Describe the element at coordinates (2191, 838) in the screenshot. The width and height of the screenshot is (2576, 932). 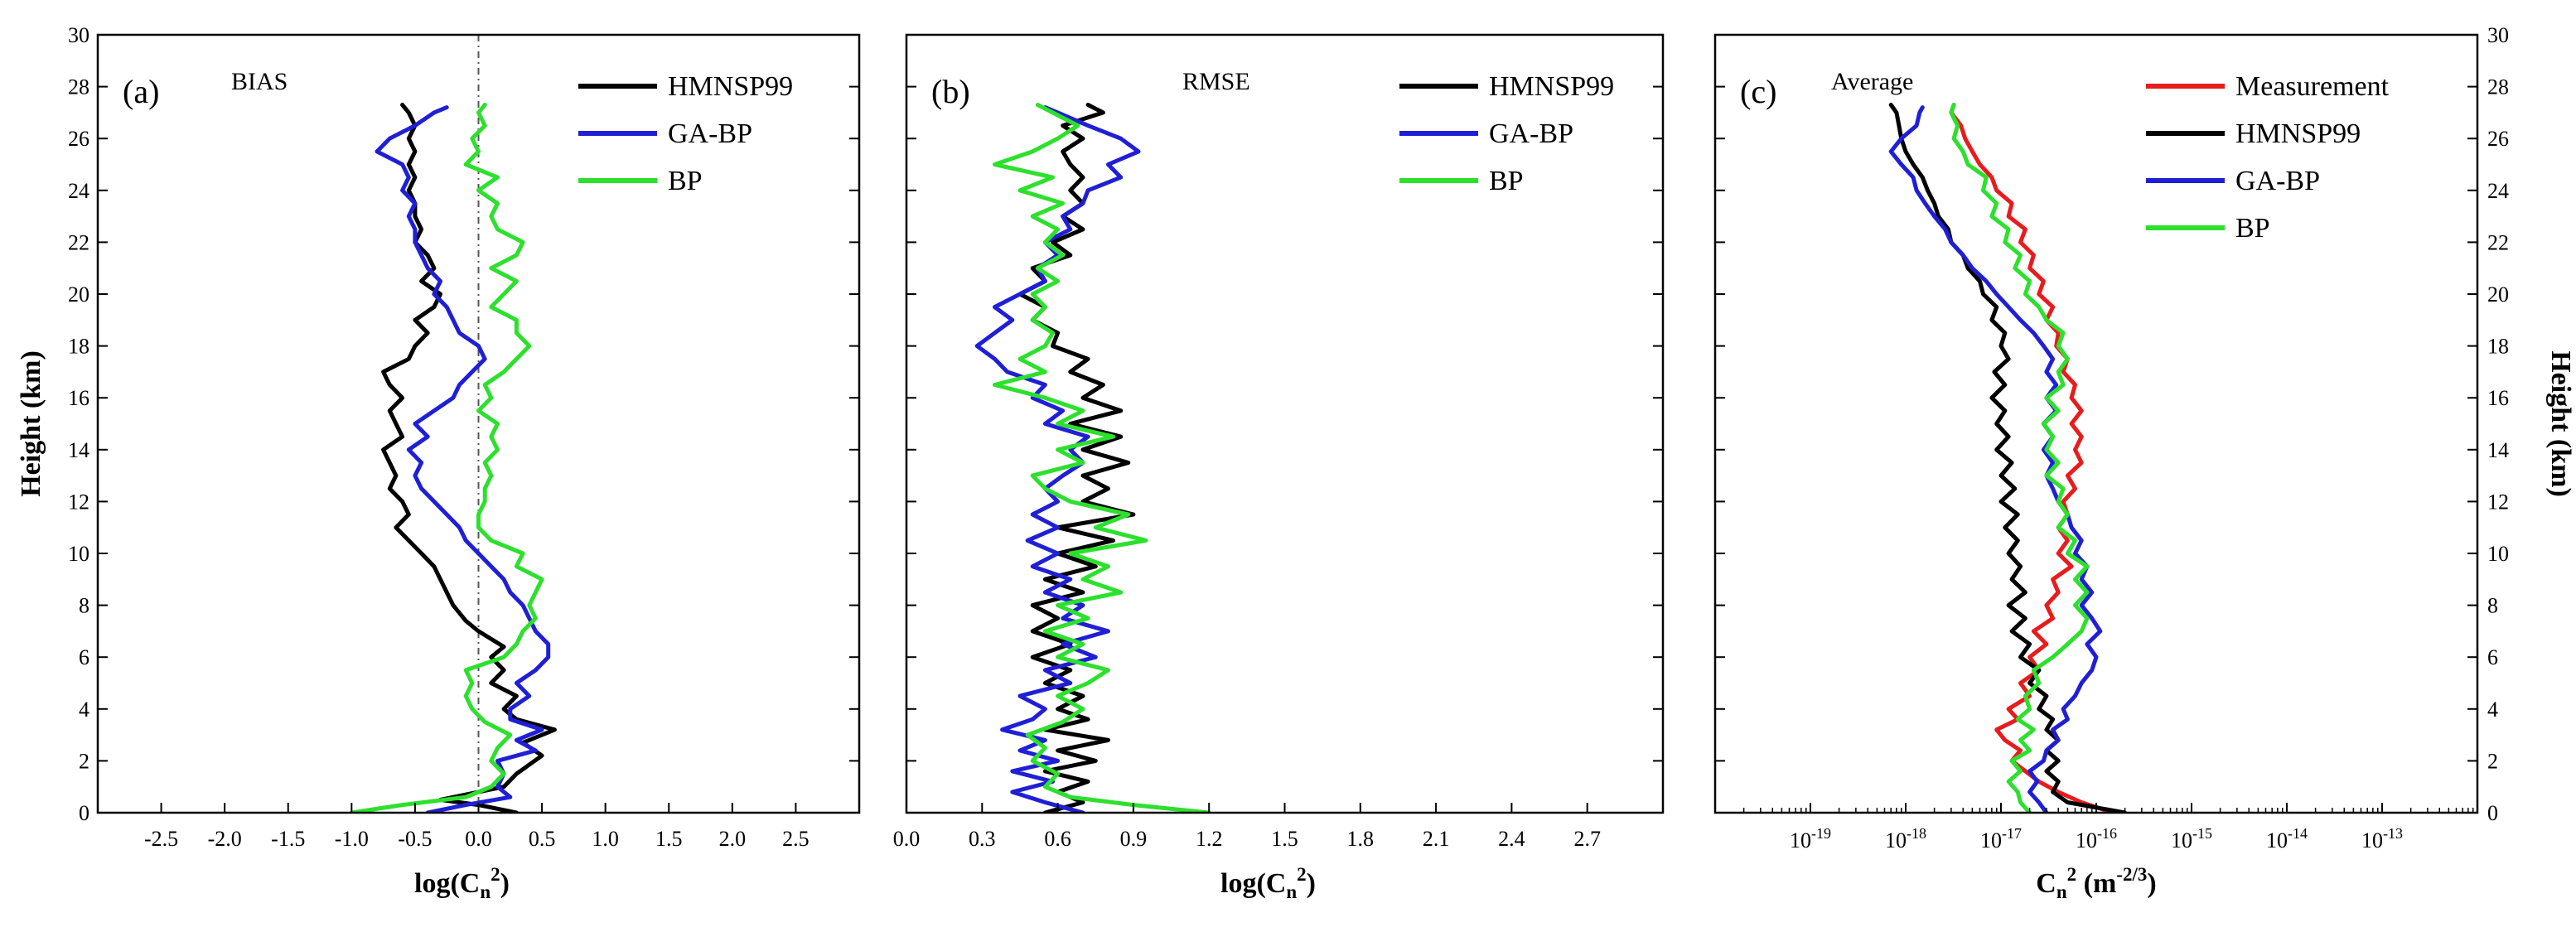
I see `x-tick-label: 10-15` at that location.